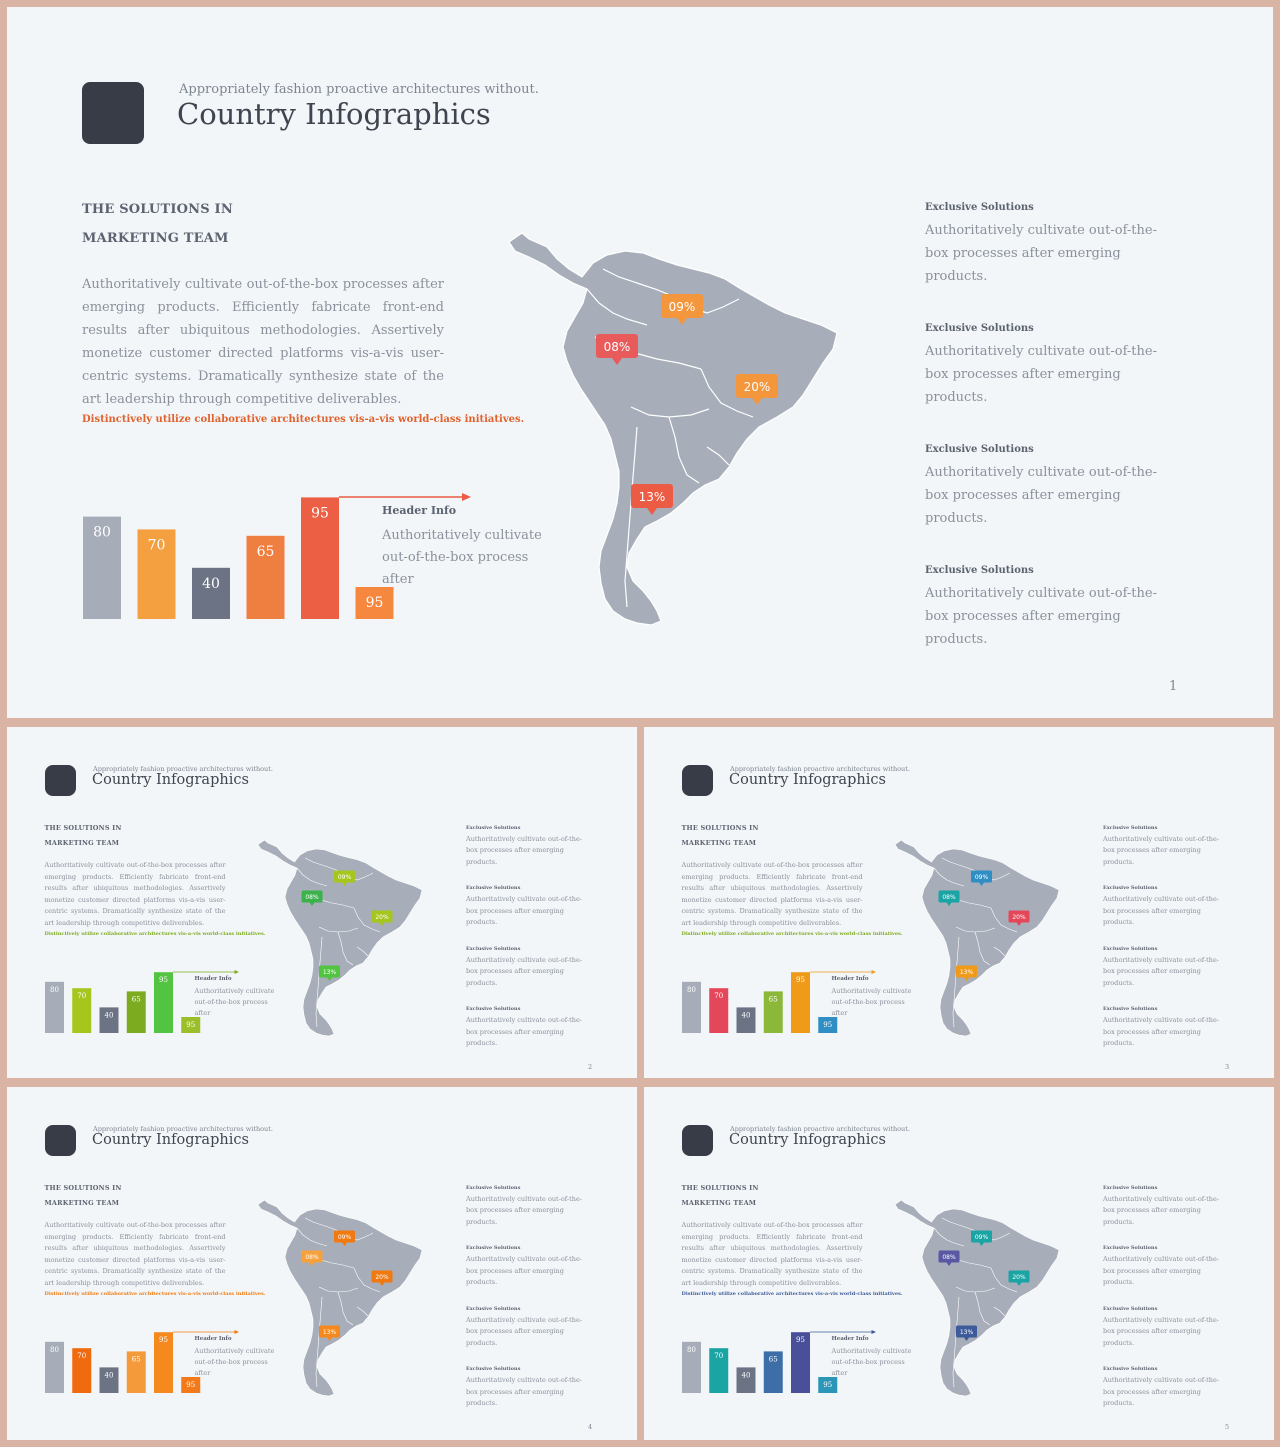 This screenshot has width=1280, height=1447. Describe the element at coordinates (807, 1140) in the screenshot. I see `slide-title: Country Infographics` at that location.